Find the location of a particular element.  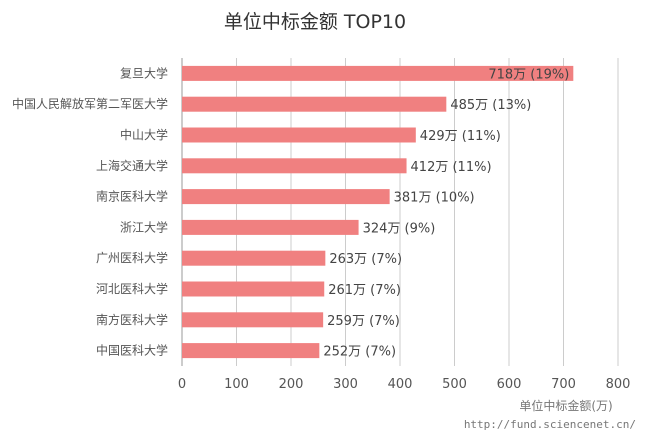

x-tick-label: 400 is located at coordinates (400, 384).